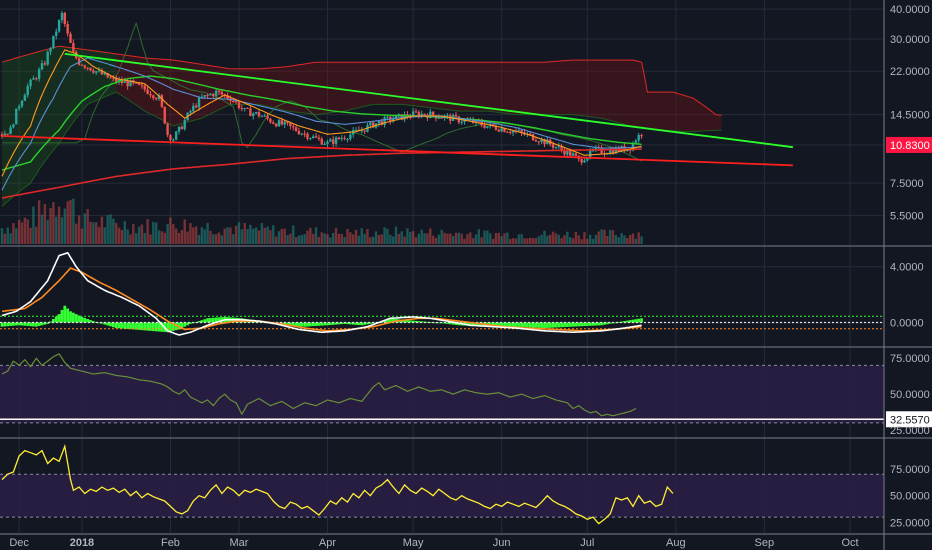 This screenshot has width=932, height=550. Describe the element at coordinates (910, 523) in the screenshot. I see `stoch-tick-label: 25.0000` at that location.